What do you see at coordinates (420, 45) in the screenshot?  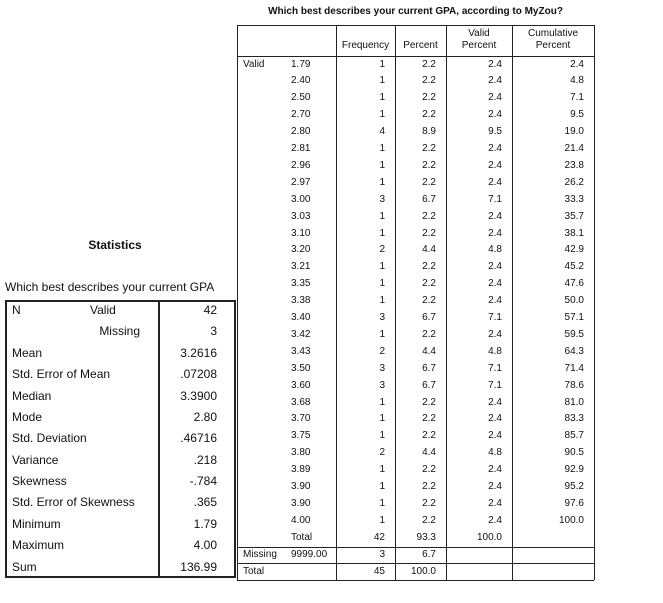 I see `column-header: Percent` at bounding box center [420, 45].